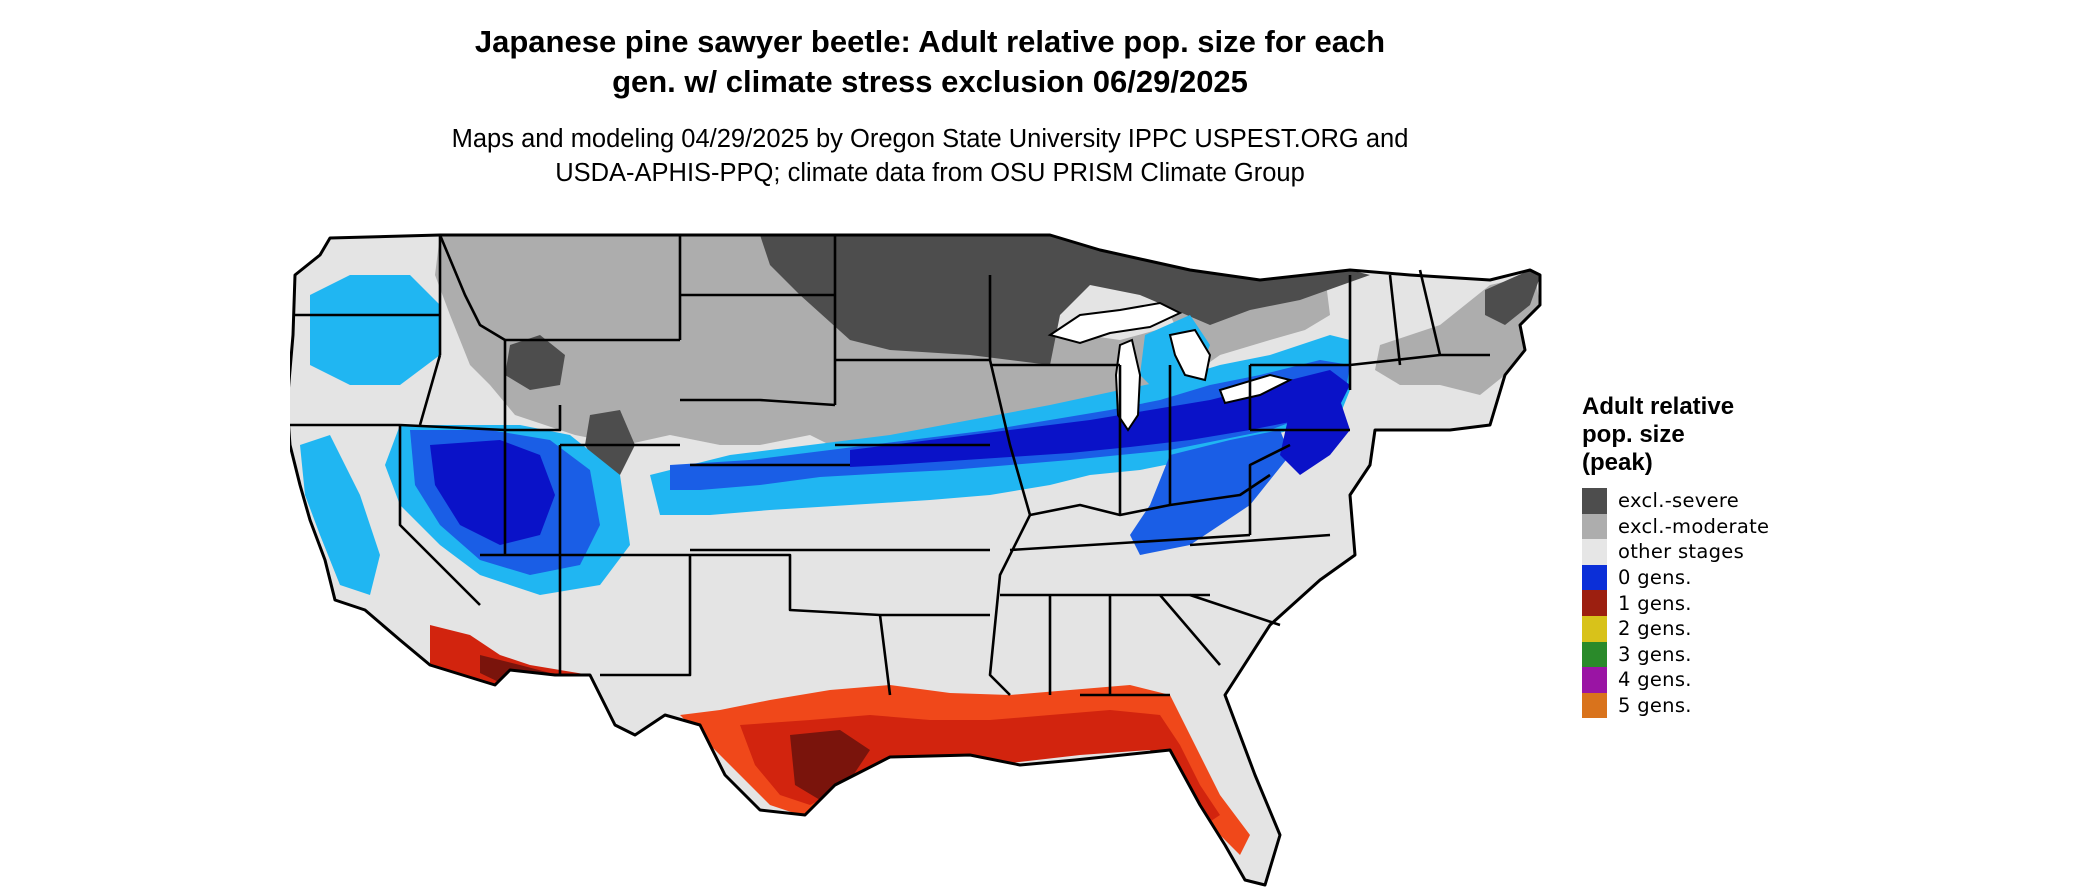 The width and height of the screenshot is (2100, 895). What do you see at coordinates (1655, 654) in the screenshot?
I see `legend-label: 3 gens.` at bounding box center [1655, 654].